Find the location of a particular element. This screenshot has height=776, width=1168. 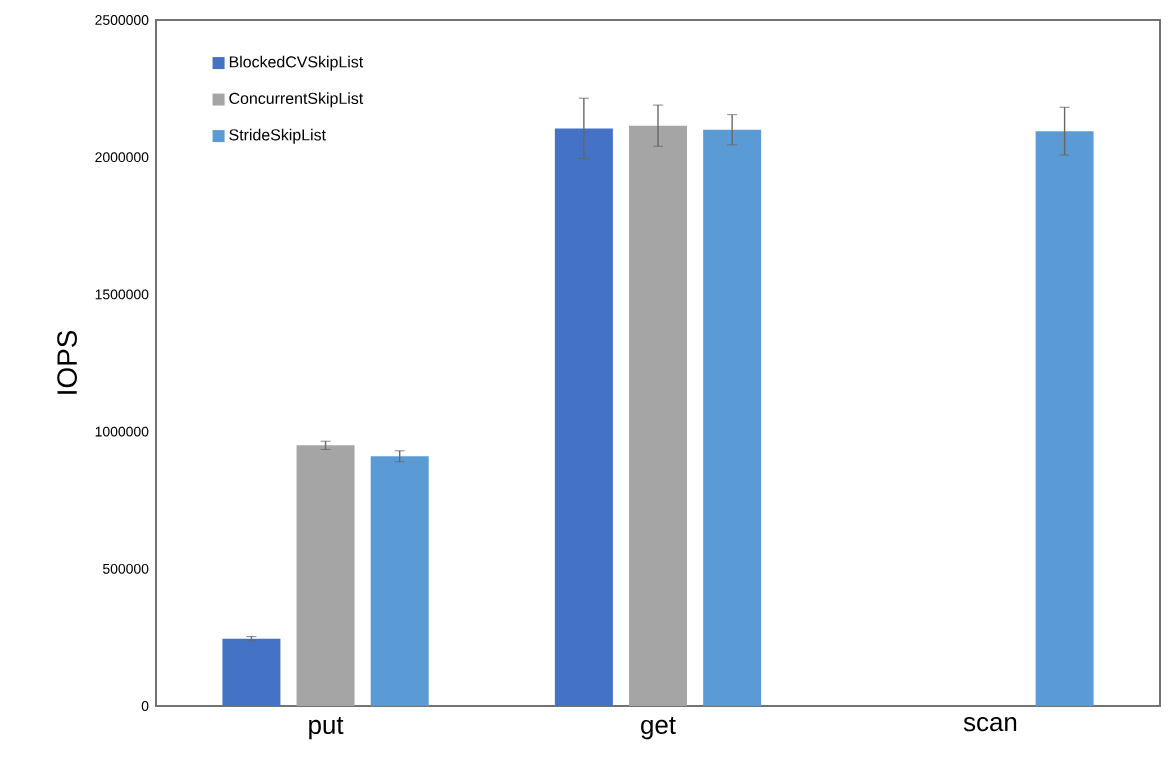

y-axis-title: IOPS is located at coordinates (67, 362).